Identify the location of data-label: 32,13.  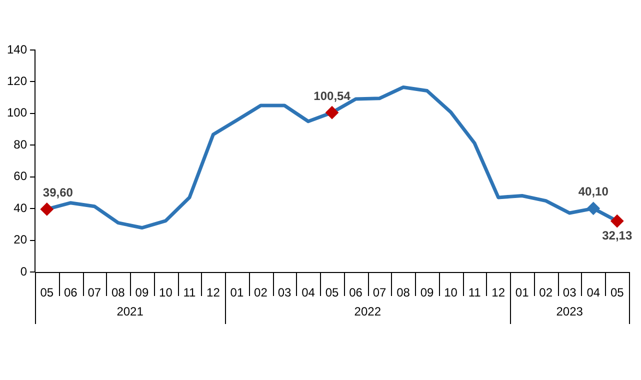
(617, 235).